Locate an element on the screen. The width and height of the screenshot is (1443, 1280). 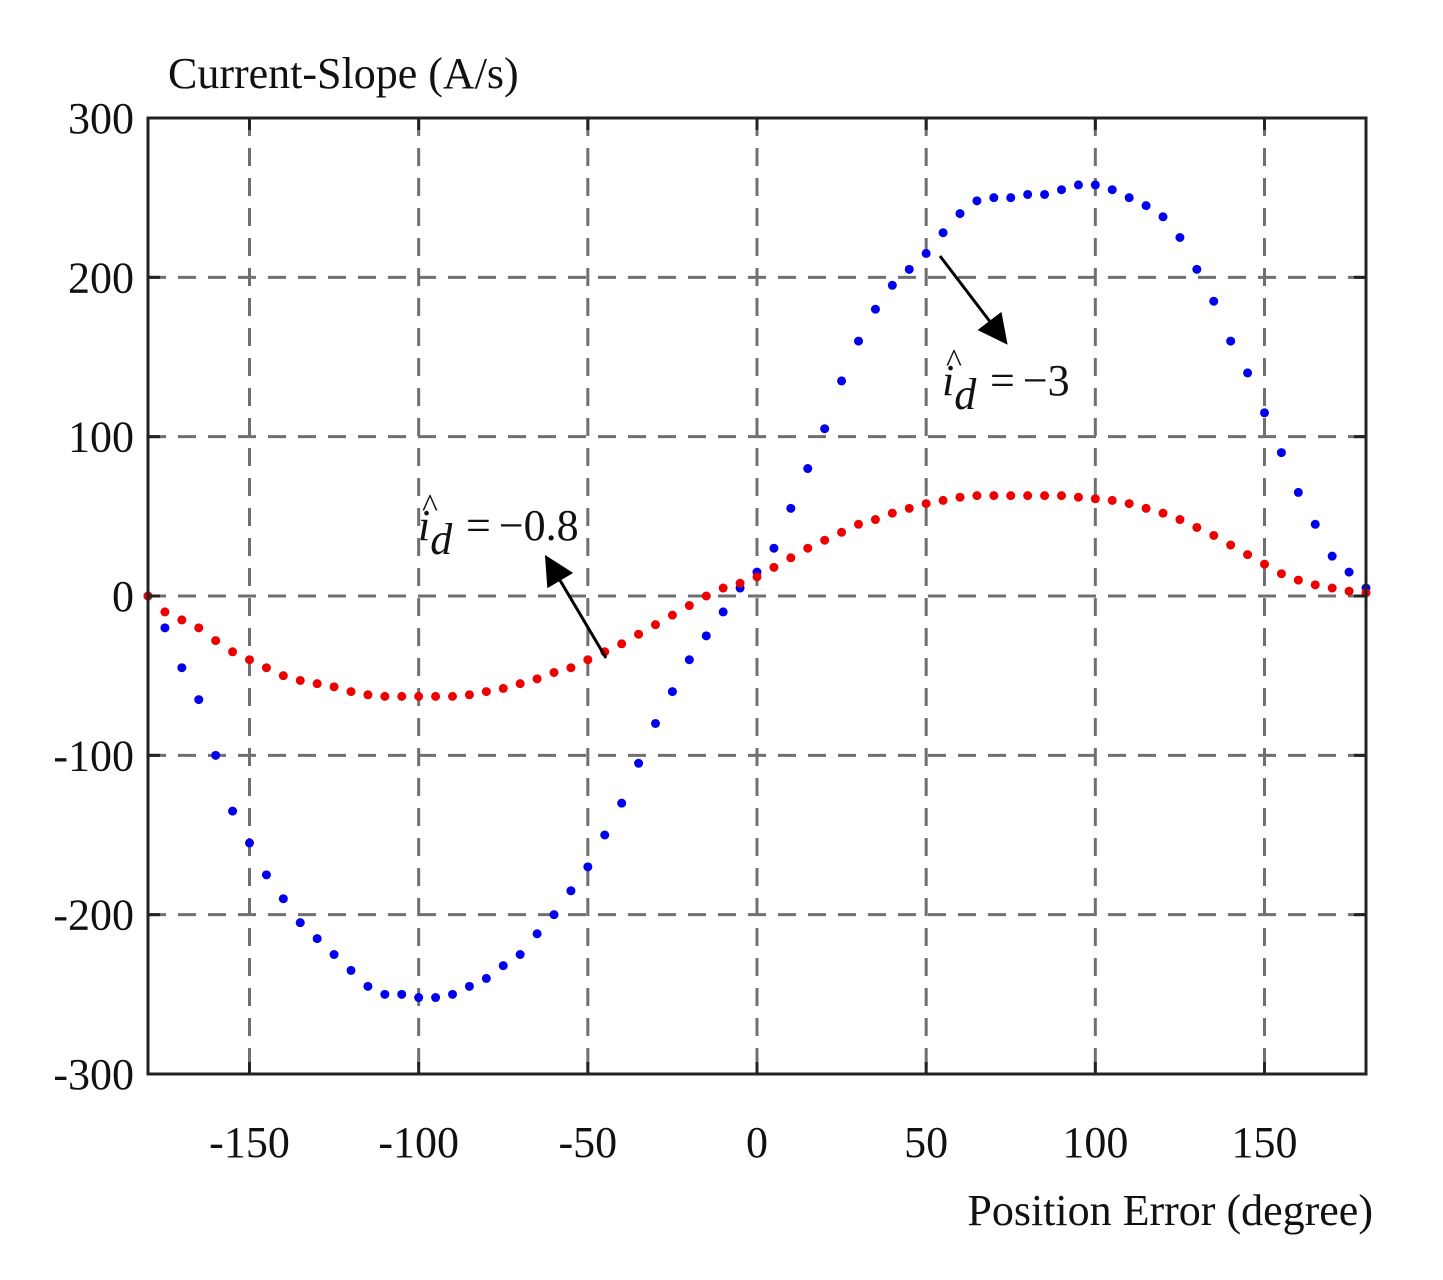
svg-text:=−0.8: = −0.8 is located at coordinates (522, 525).